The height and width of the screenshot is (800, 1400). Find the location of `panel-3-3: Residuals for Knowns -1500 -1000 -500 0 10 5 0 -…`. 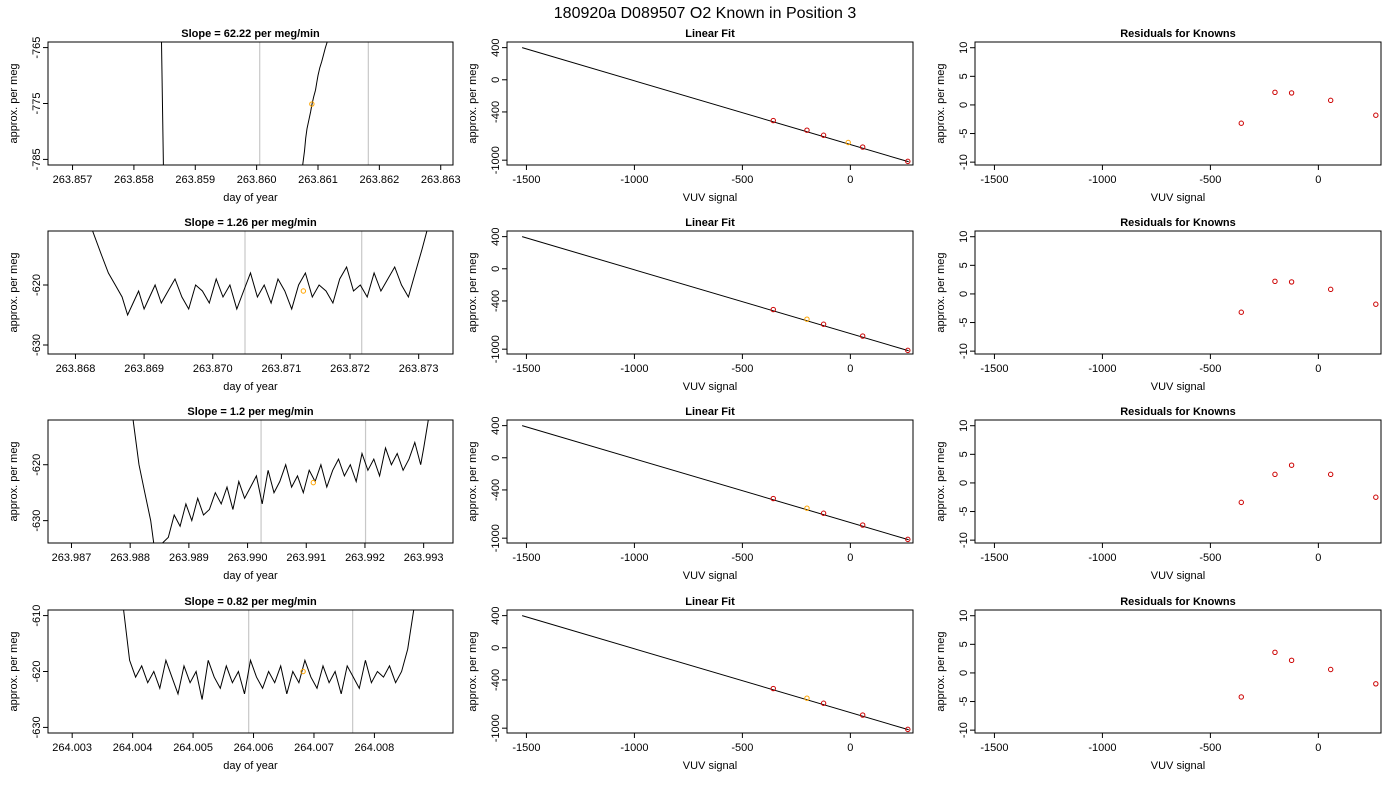

panel-3-3: Residuals for Knowns -1500 -1000 -500 0 10 5 0 -… is located at coordinates (1158, 494).